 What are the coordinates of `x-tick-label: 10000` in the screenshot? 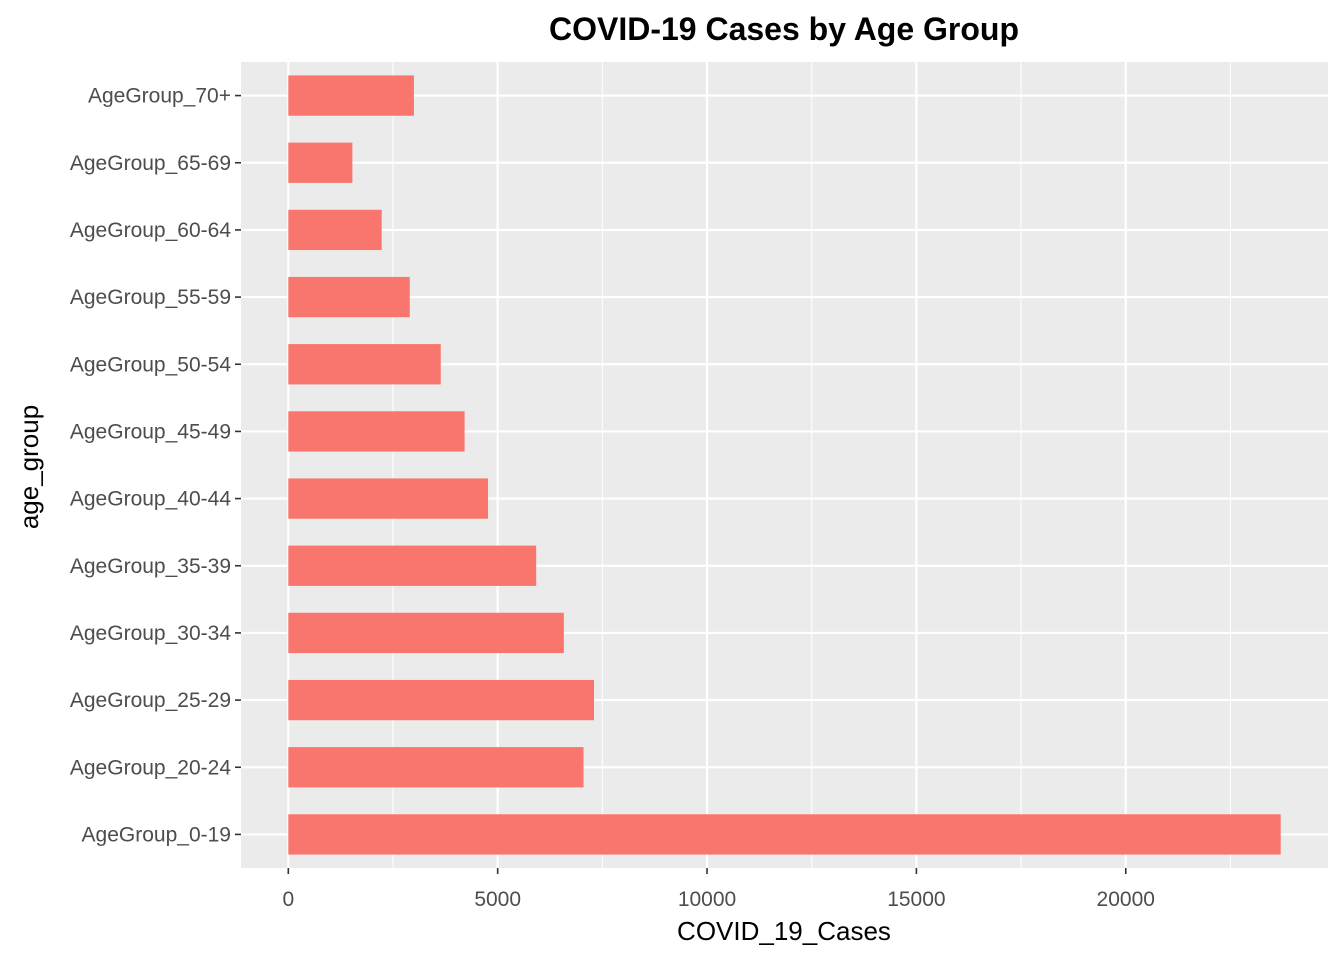 It's located at (707, 899).